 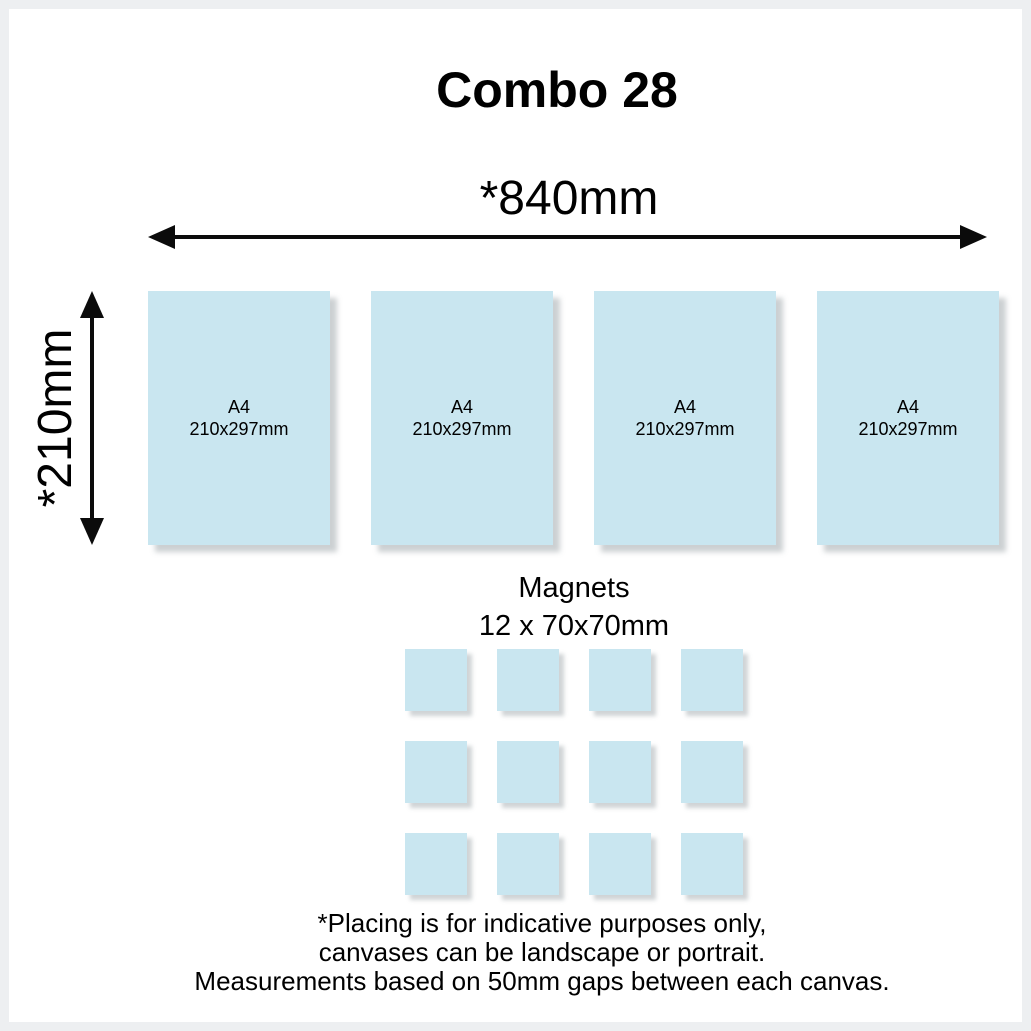 I want to click on height-dimension-label: *210mm, so click(x=55, y=418).